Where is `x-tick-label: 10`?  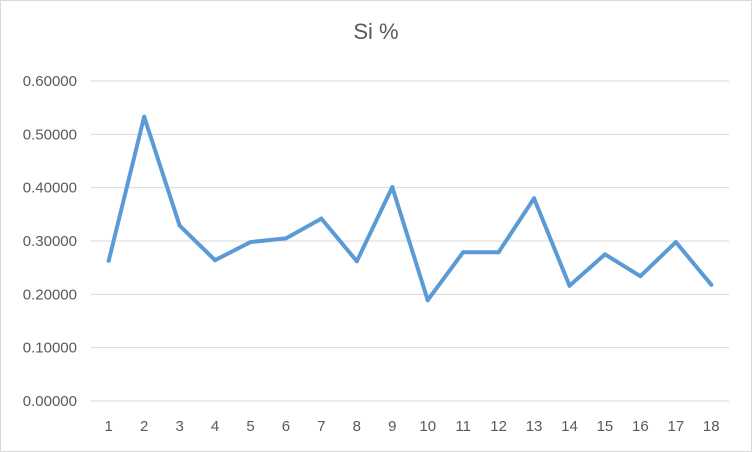 x-tick-label: 10 is located at coordinates (427, 426).